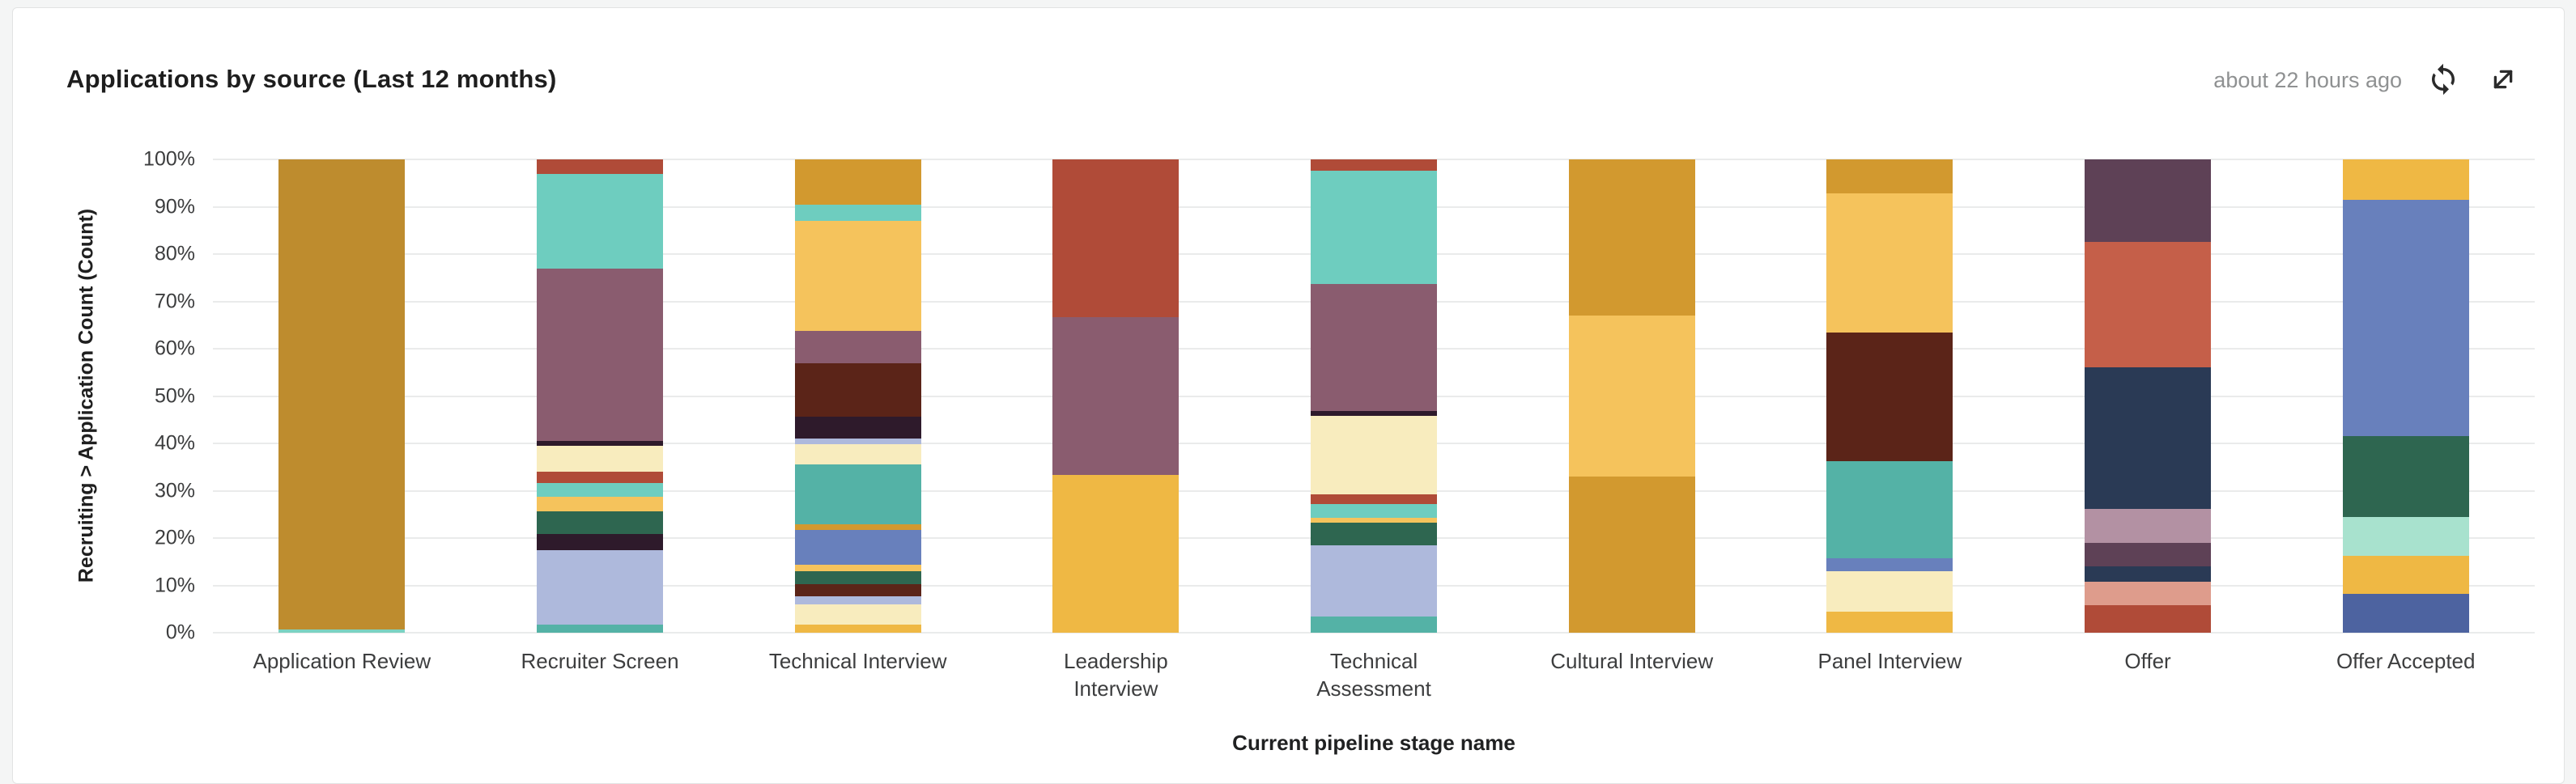 The height and width of the screenshot is (784, 2576). I want to click on y-tick-label-30: 30%, so click(174, 491).